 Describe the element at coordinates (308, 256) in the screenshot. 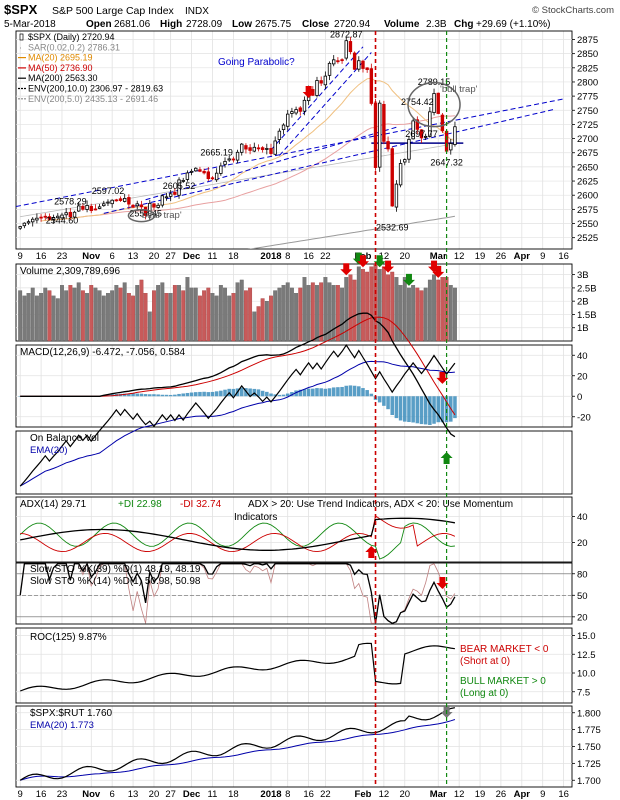

I see `price-x-tick-label: 16` at that location.